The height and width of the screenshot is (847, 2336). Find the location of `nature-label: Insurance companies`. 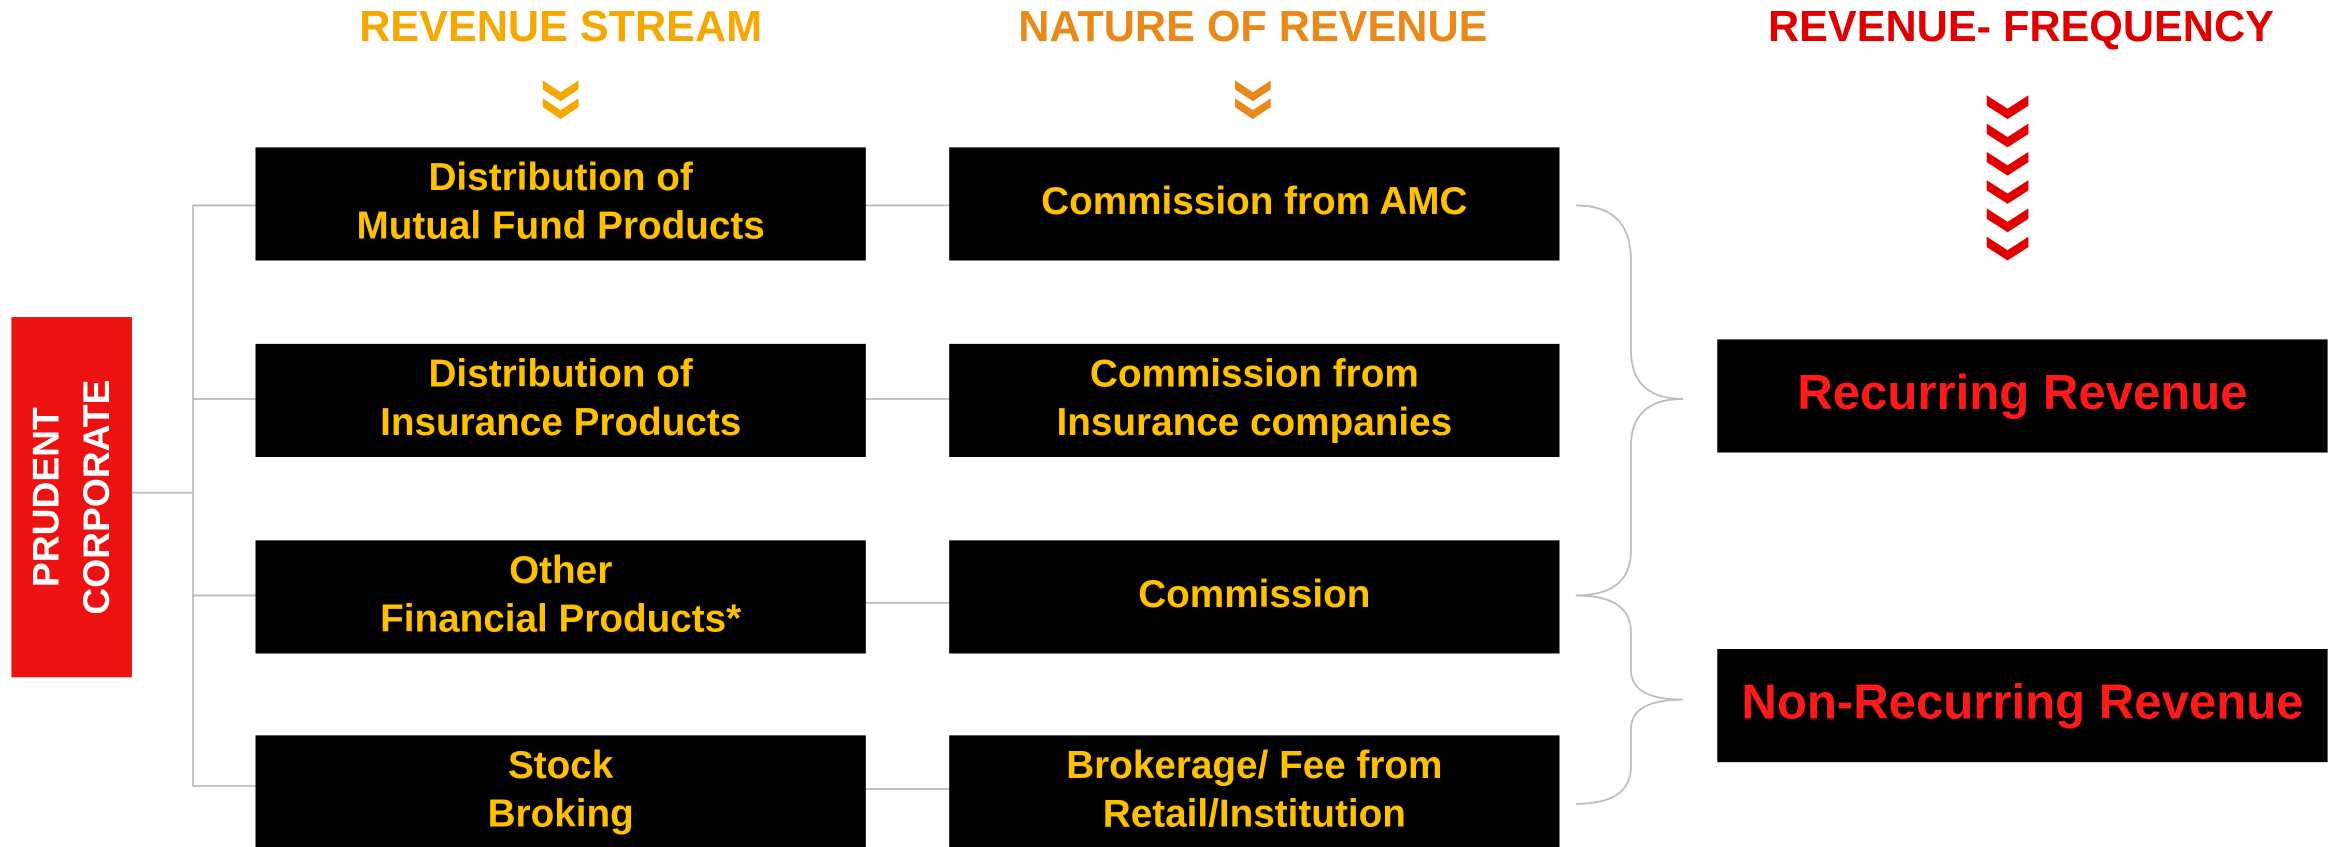

nature-label: Insurance companies is located at coordinates (1255, 422).